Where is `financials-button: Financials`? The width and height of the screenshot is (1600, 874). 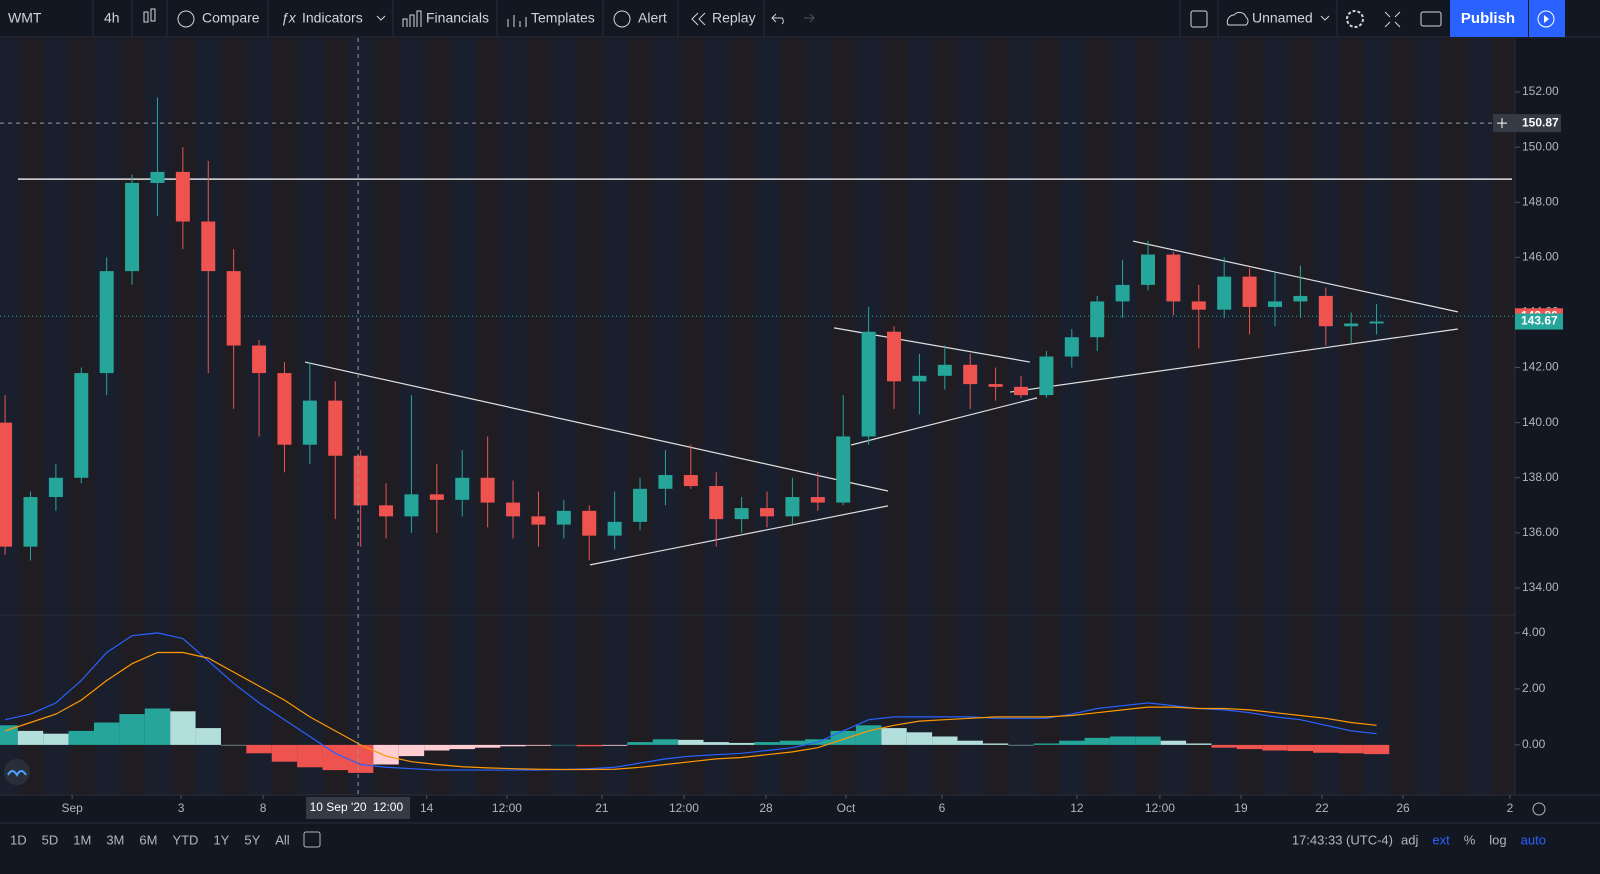
financials-button: Financials is located at coordinates (457, 18).